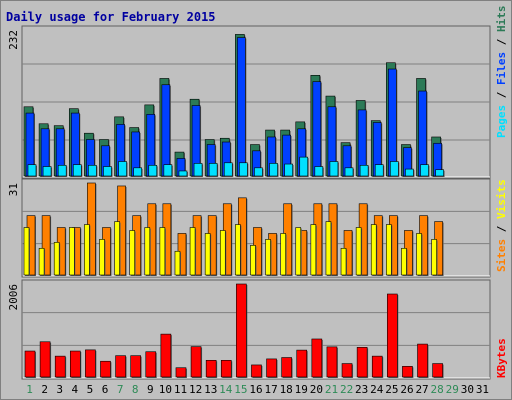 The height and width of the screenshot is (400, 512). What do you see at coordinates (165, 389) in the screenshot?
I see `day-tick-label: 10` at bounding box center [165, 389].